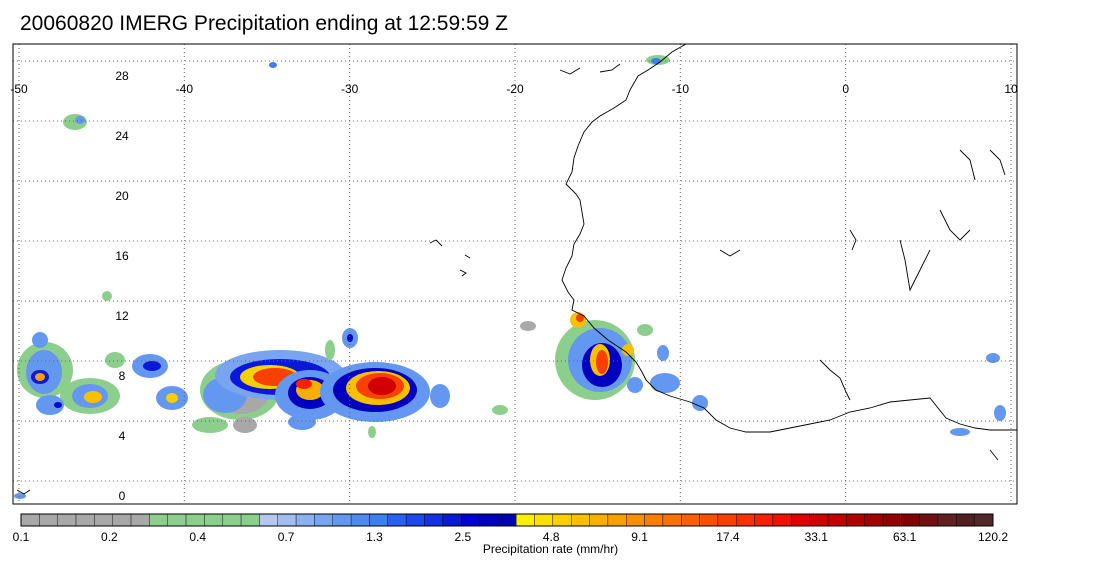 The width and height of the screenshot is (1101, 571). What do you see at coordinates (551, 537) in the screenshot?
I see `colorbar-tick-label: 4.8` at bounding box center [551, 537].